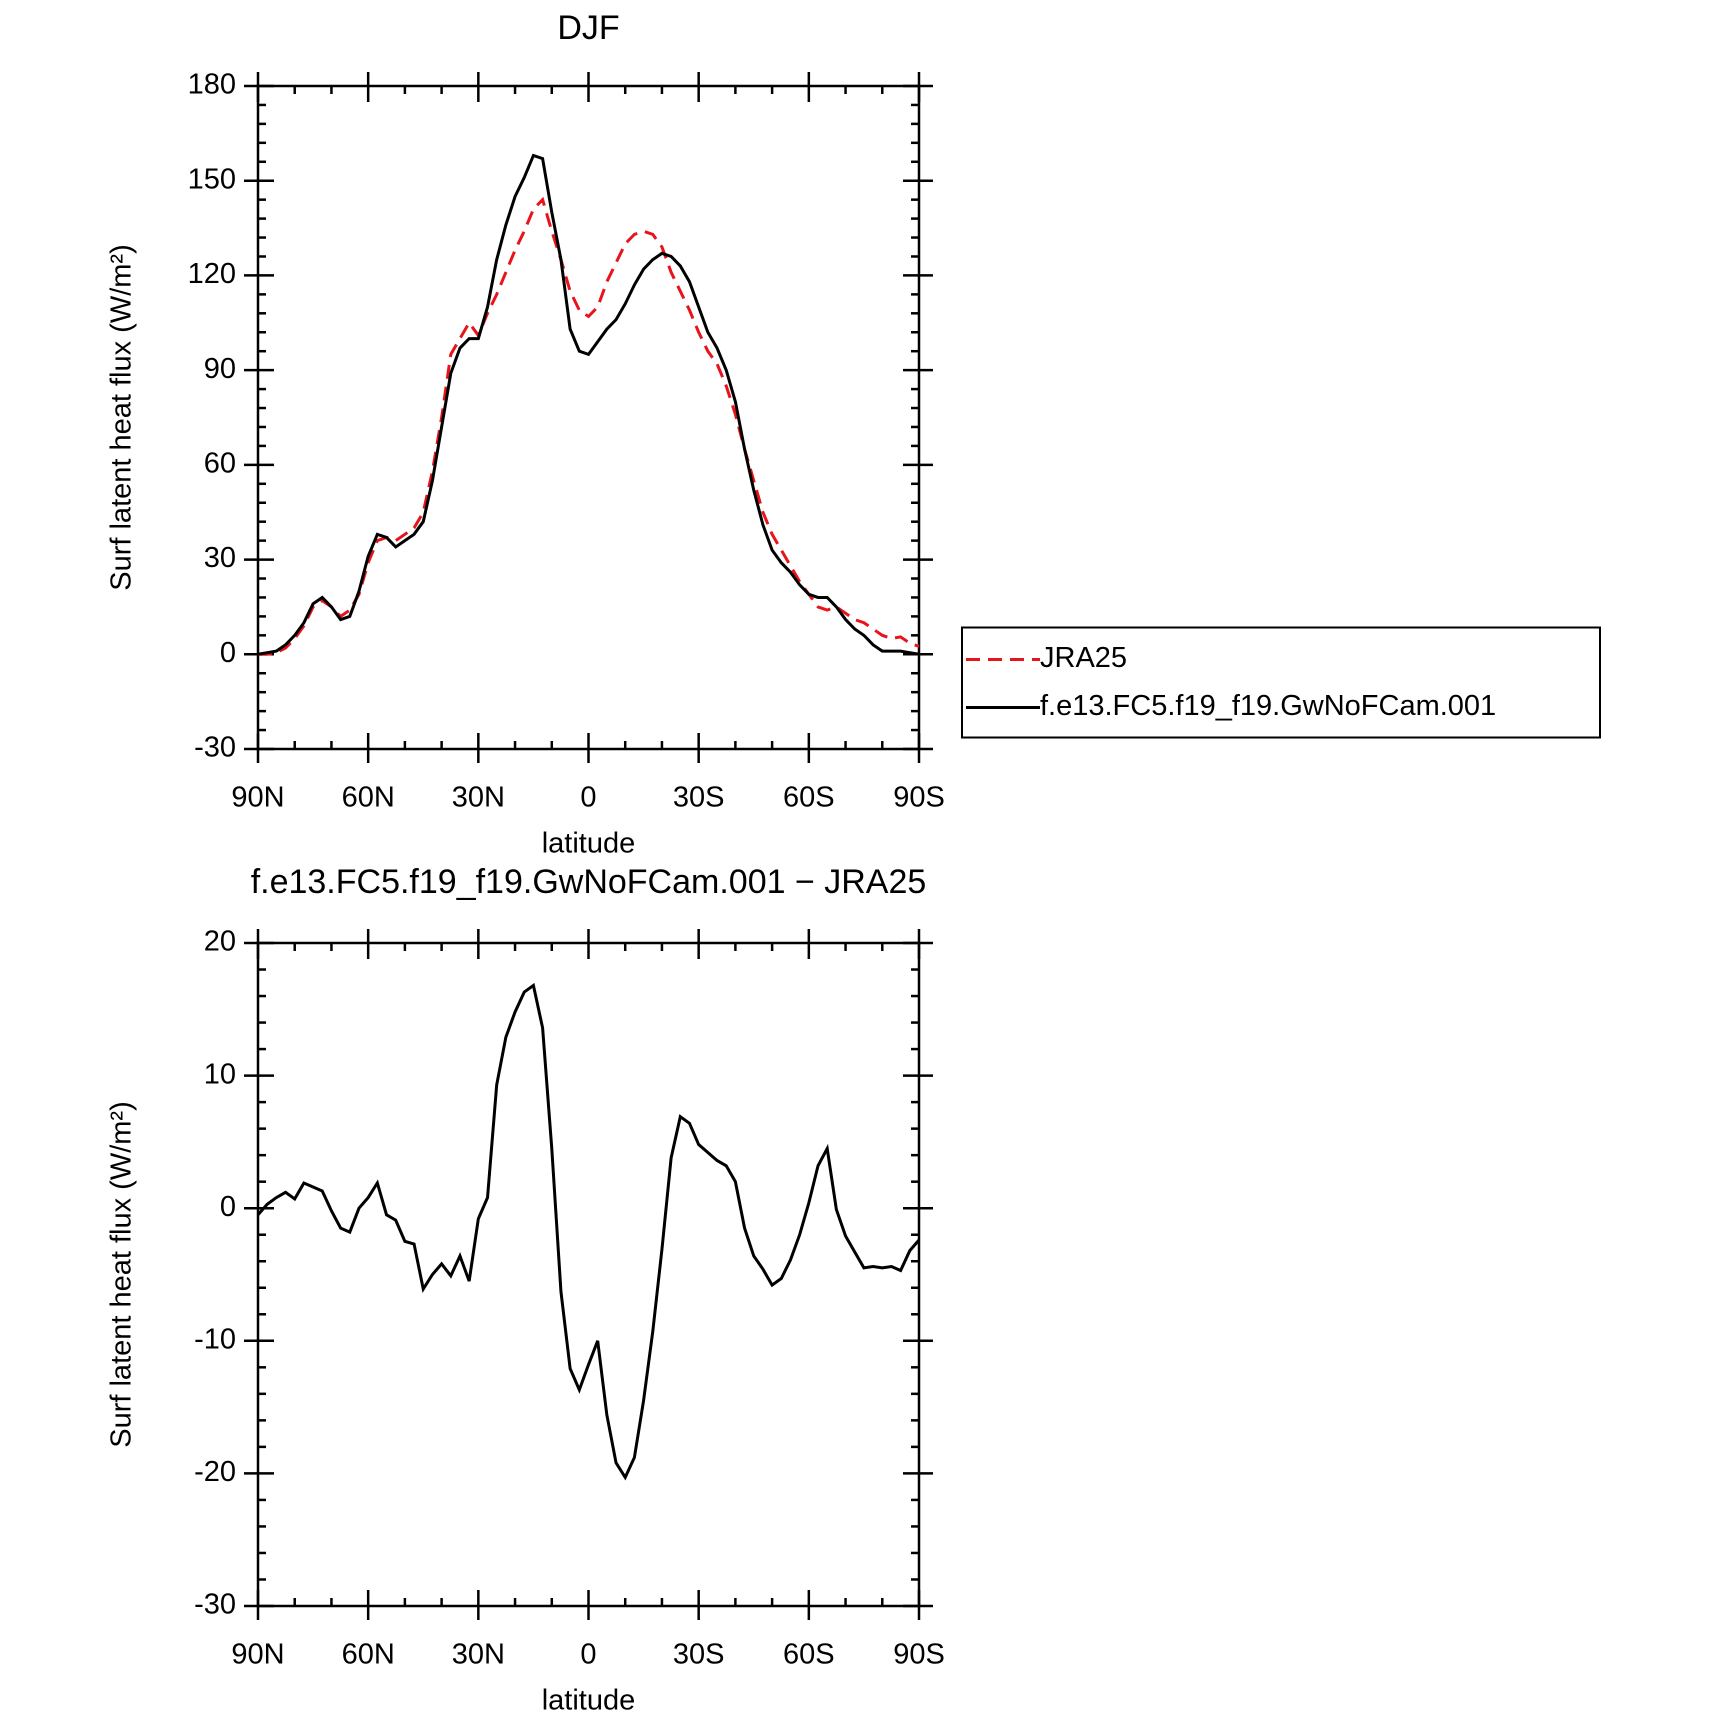 Image resolution: width=1710 pixels, height=1723 pixels. Describe the element at coordinates (220, 942) in the screenshot. I see `y-tick-label: 20` at that location.